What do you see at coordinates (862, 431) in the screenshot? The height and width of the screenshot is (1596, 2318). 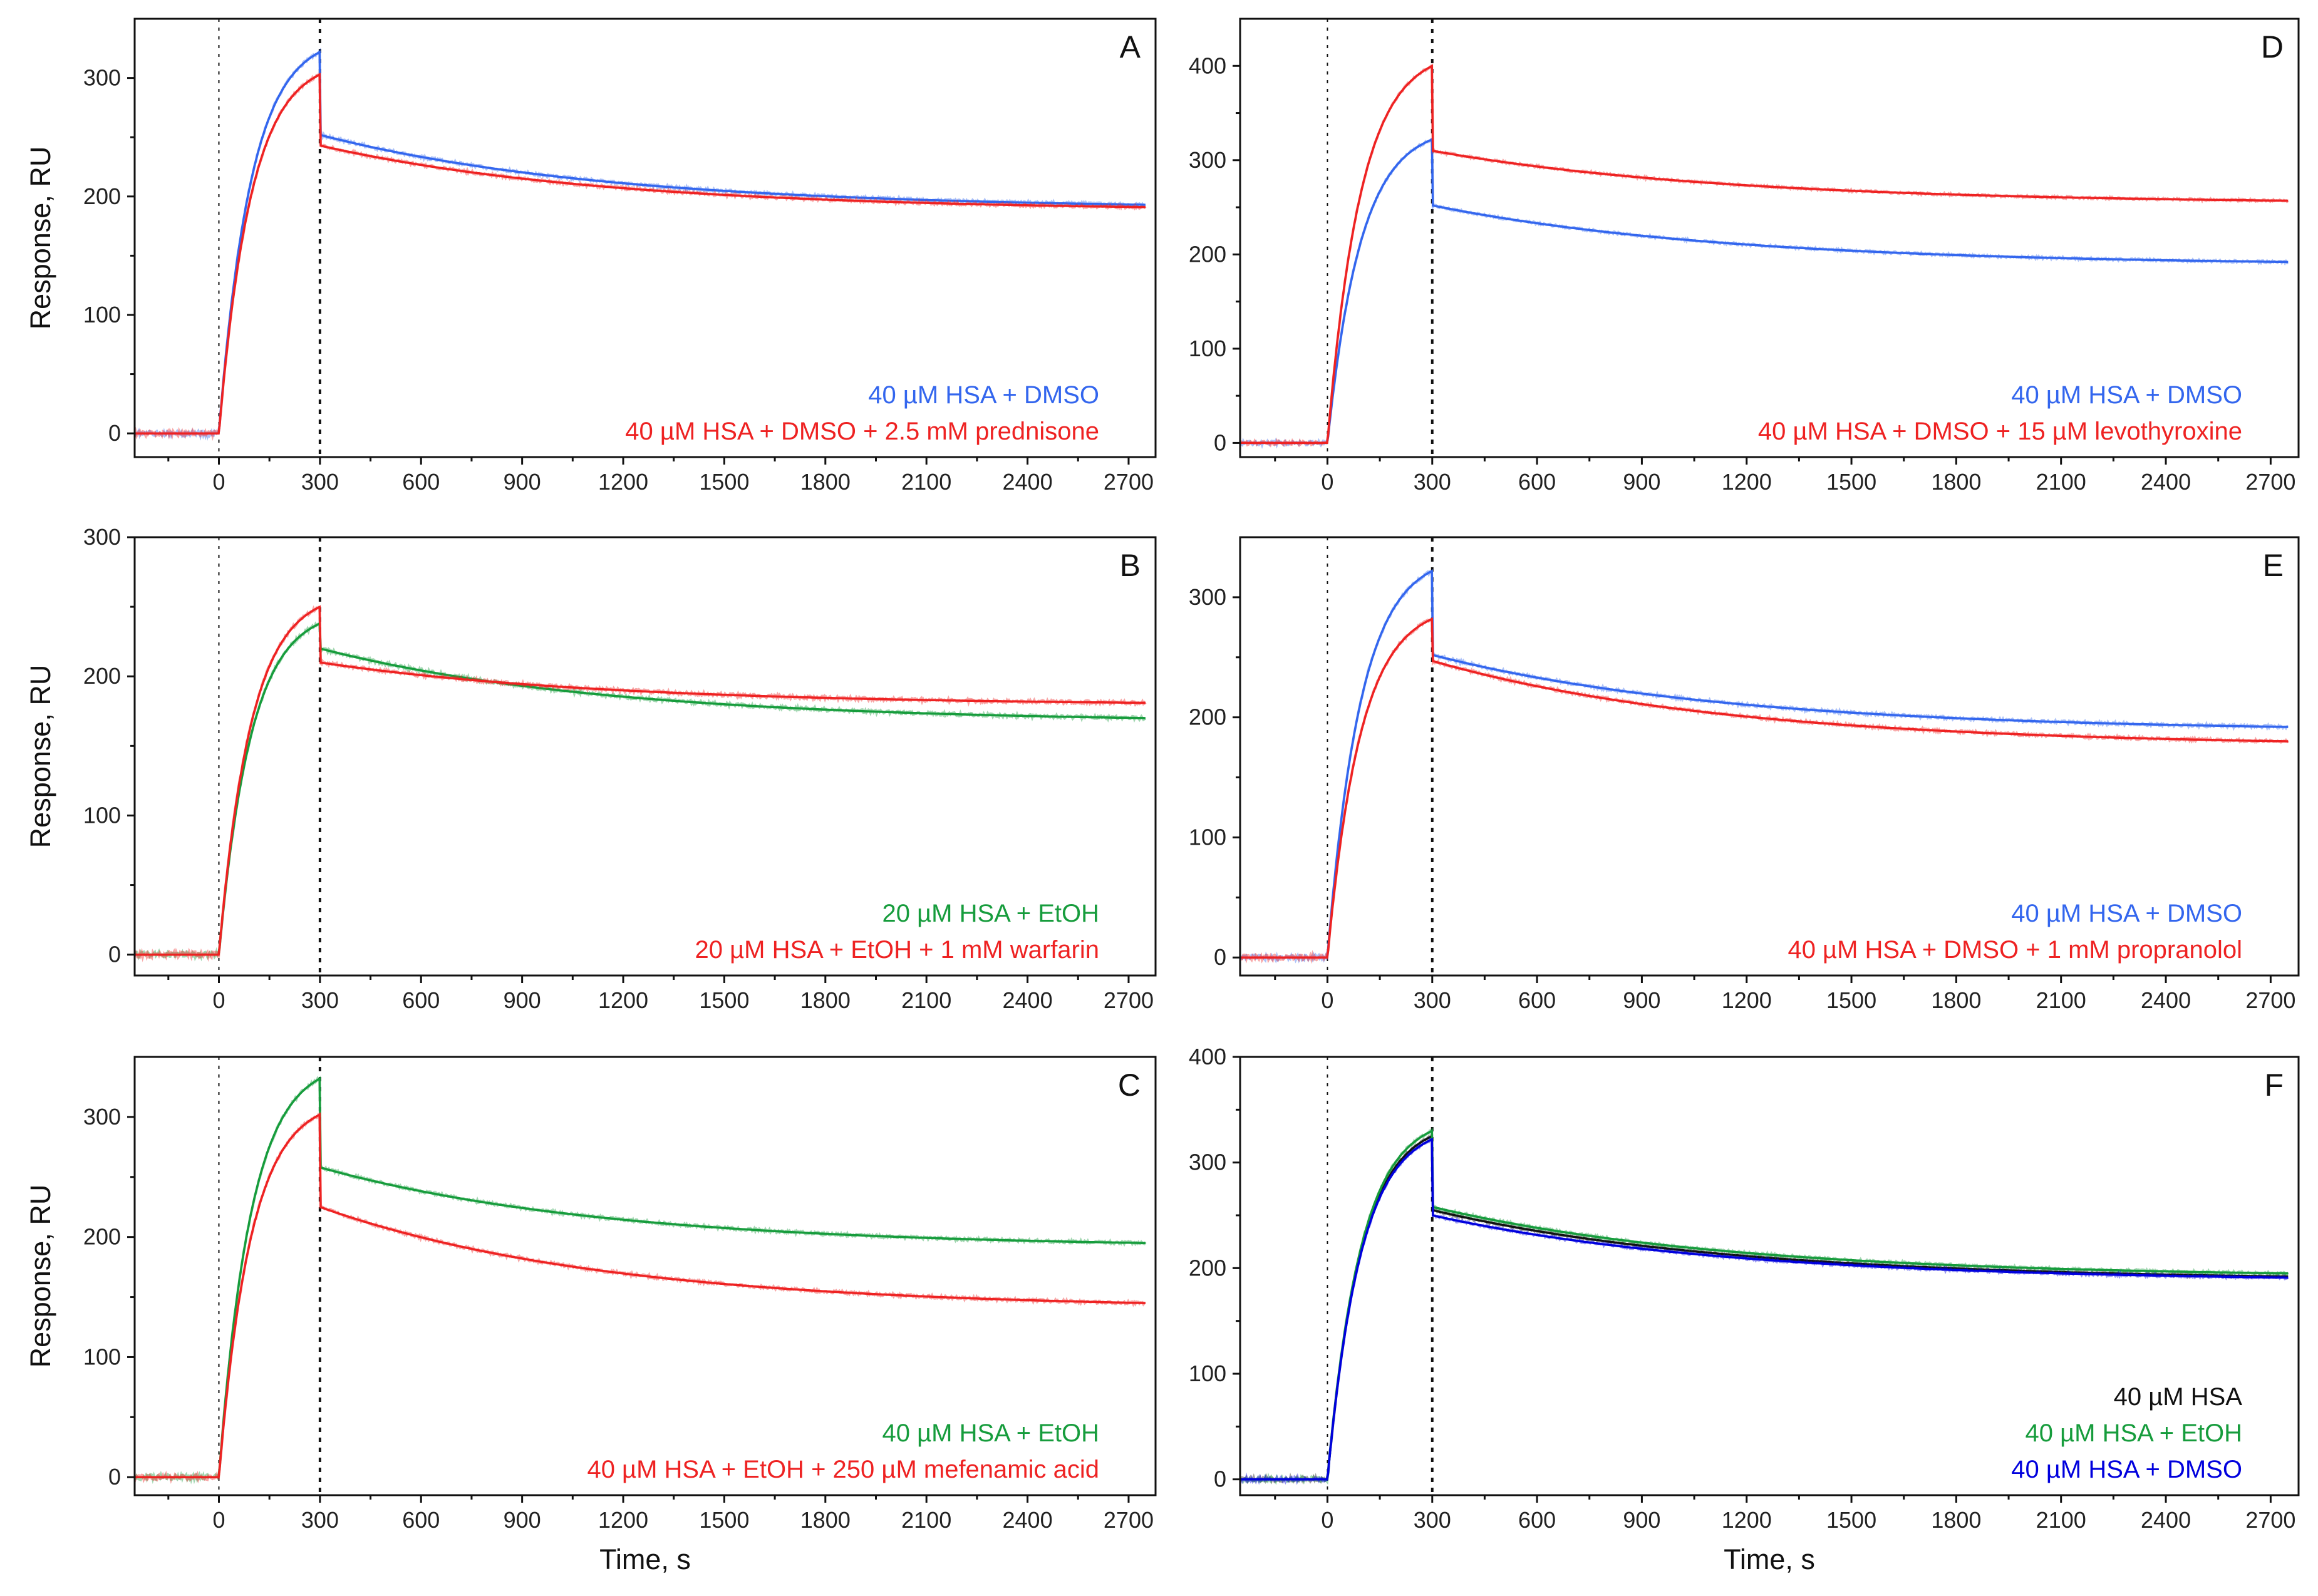 I see `legend-entry: 40 µM HSA + DMSO + 2.5 mM prednisone` at bounding box center [862, 431].